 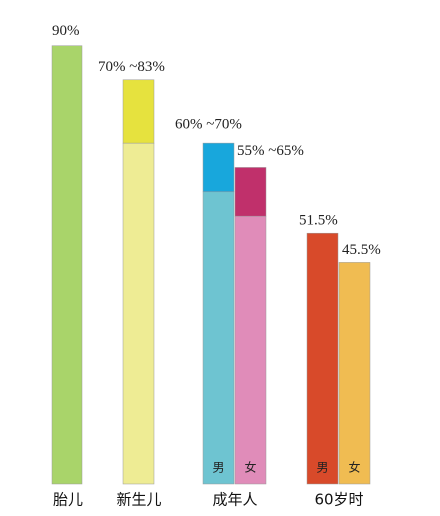 What do you see at coordinates (68, 500) in the screenshot?
I see `category-label: 胎儿` at bounding box center [68, 500].